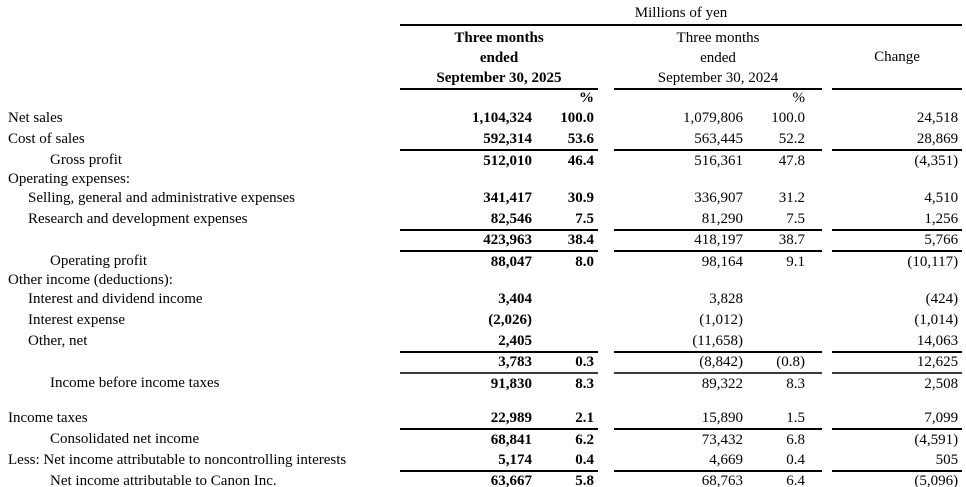 This screenshot has width=966, height=487. Describe the element at coordinates (584, 261) in the screenshot. I see `pct-2025: 8.0` at that location.